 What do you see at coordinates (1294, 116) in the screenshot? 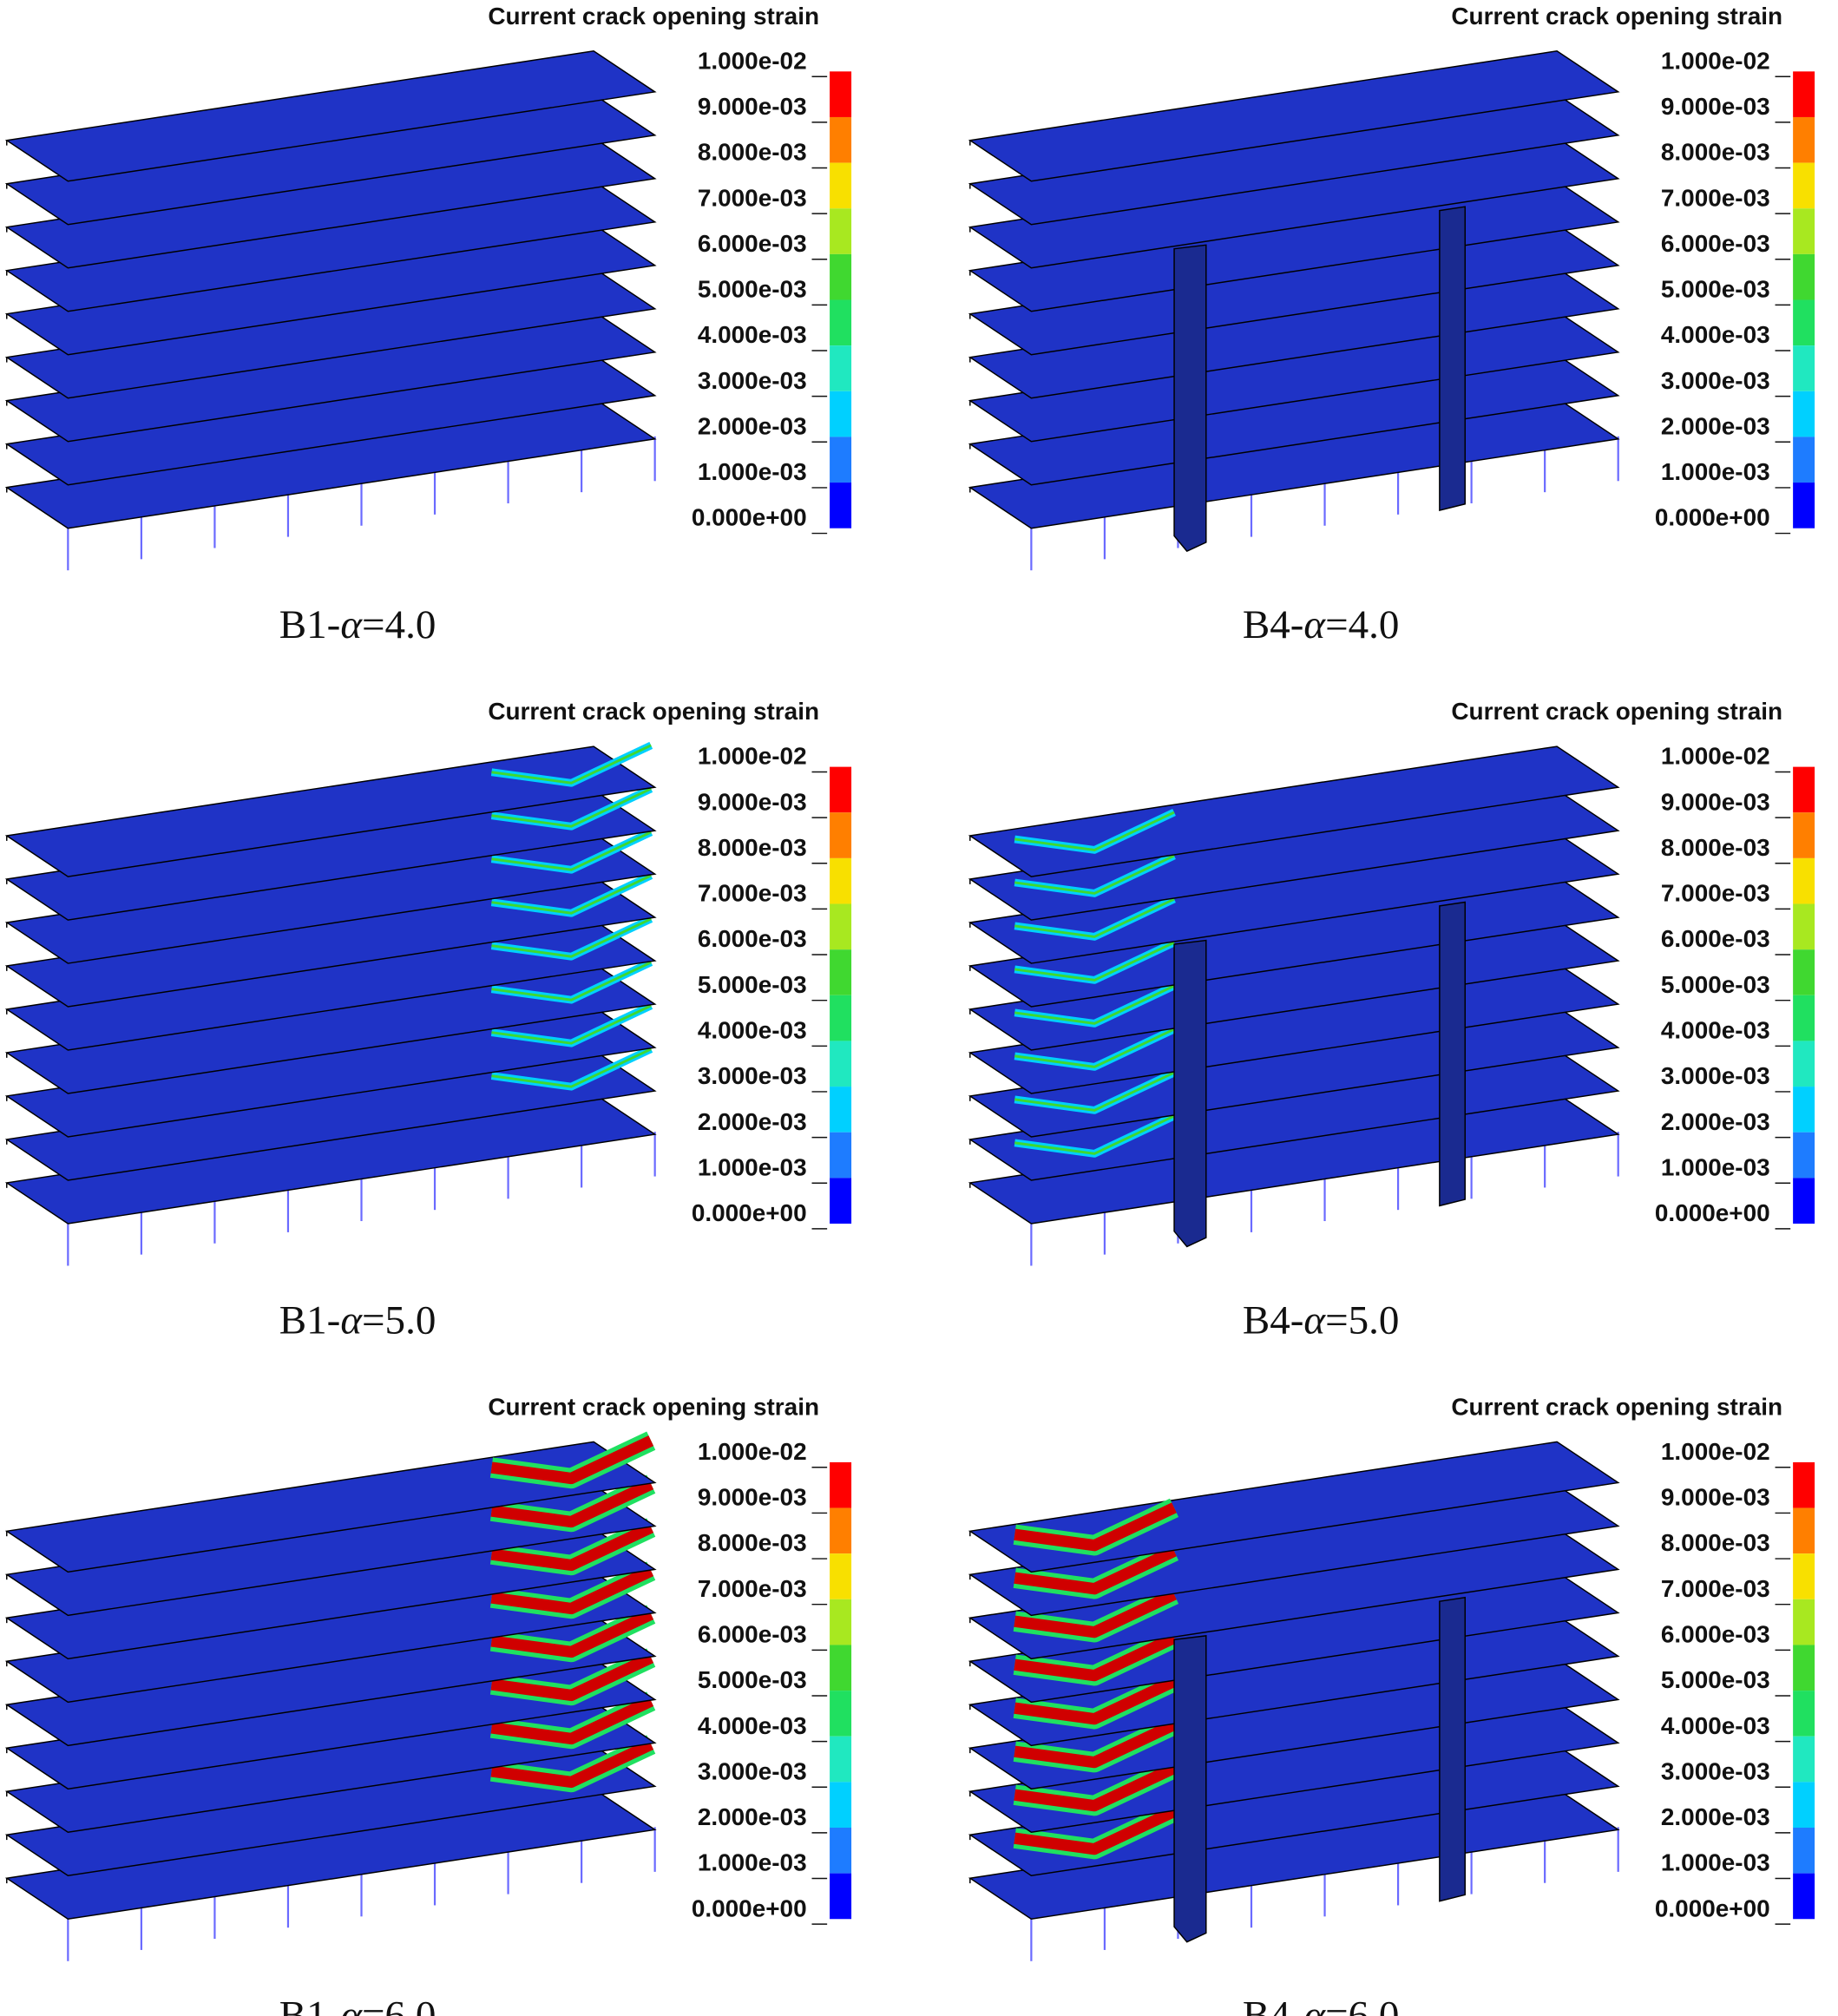
I see `floor-slab` at bounding box center [1294, 116].